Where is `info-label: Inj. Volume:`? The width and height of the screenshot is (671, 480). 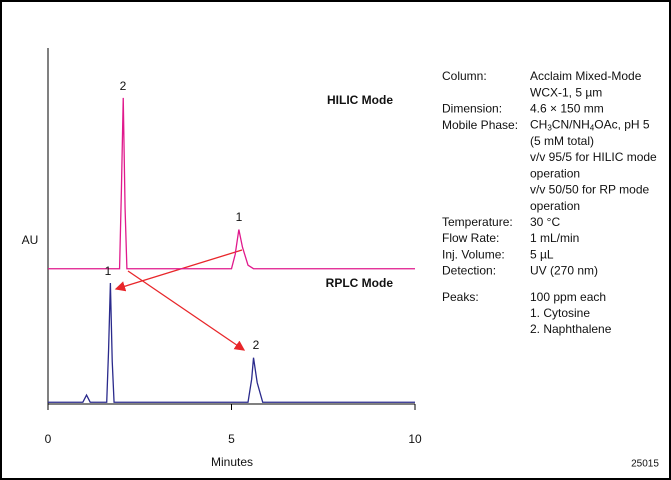 info-label: Inj. Volume: is located at coordinates (473, 254).